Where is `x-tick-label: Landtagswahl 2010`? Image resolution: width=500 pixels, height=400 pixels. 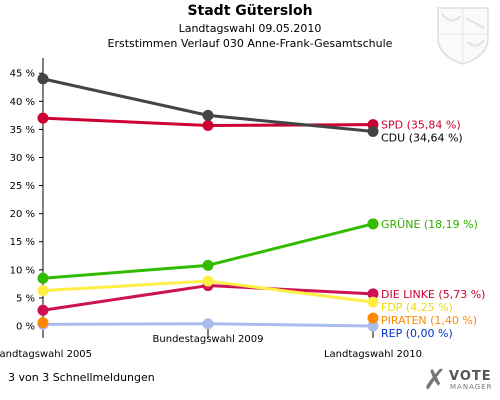
x-tick-label: Landtagswahl 2010 is located at coordinates (373, 354).